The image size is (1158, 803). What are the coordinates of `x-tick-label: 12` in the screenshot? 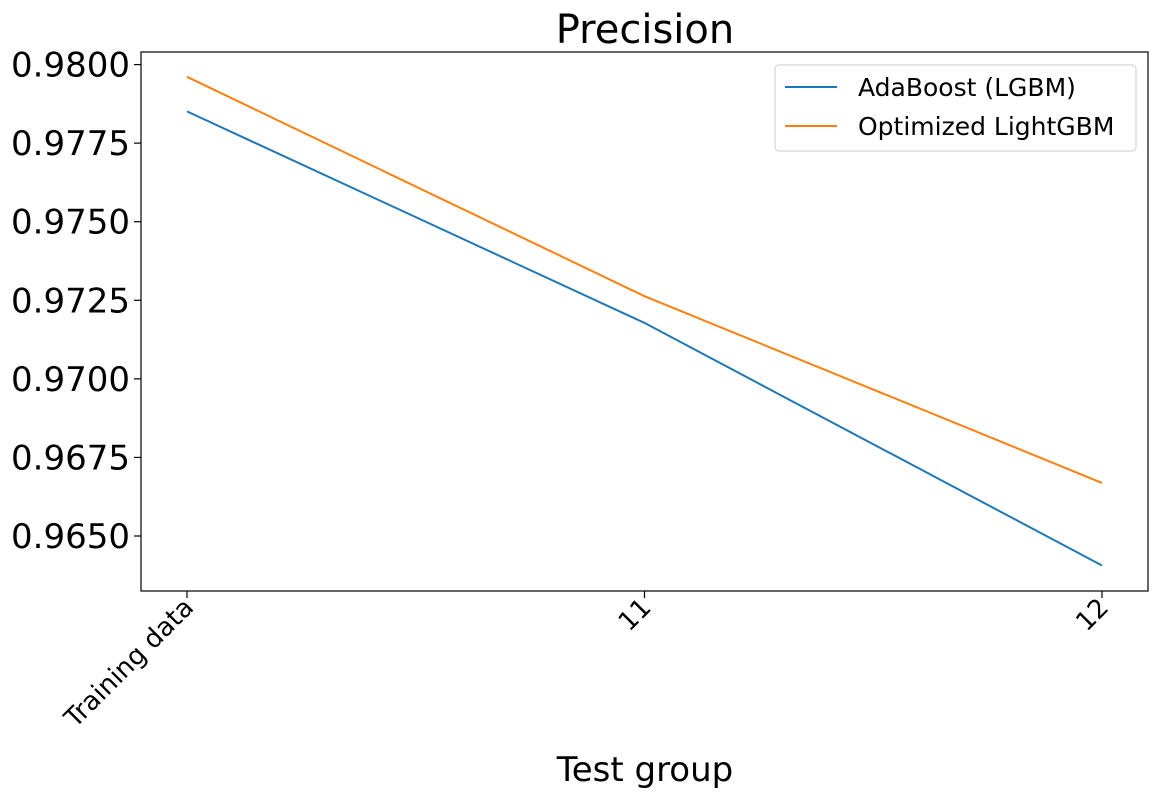 It's located at (1092, 615).